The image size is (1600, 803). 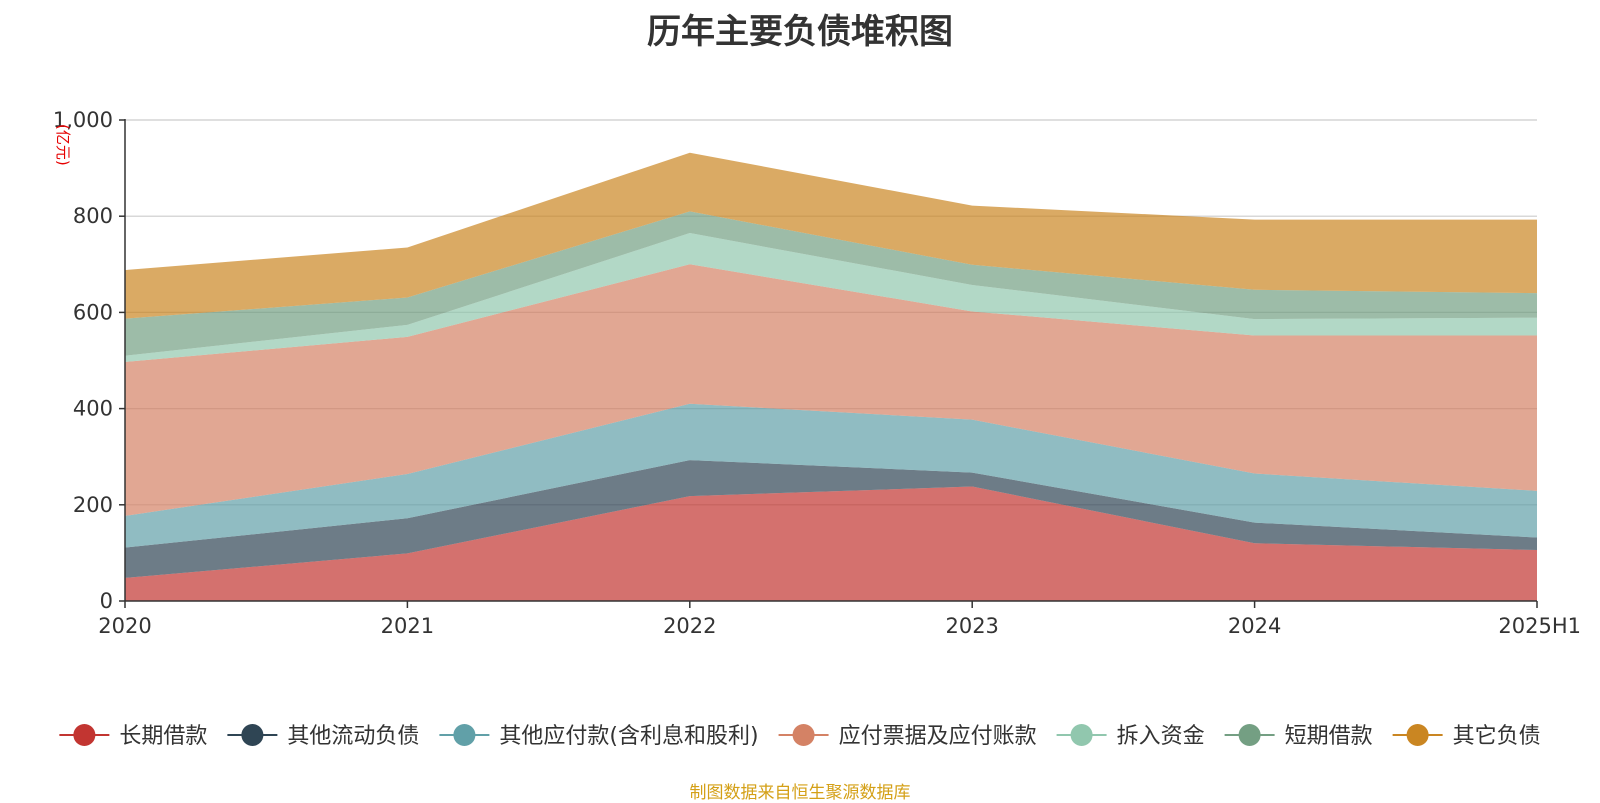 What do you see at coordinates (63, 145) in the screenshot?
I see `y-axis-unit-label: (亿元)` at bounding box center [63, 145].